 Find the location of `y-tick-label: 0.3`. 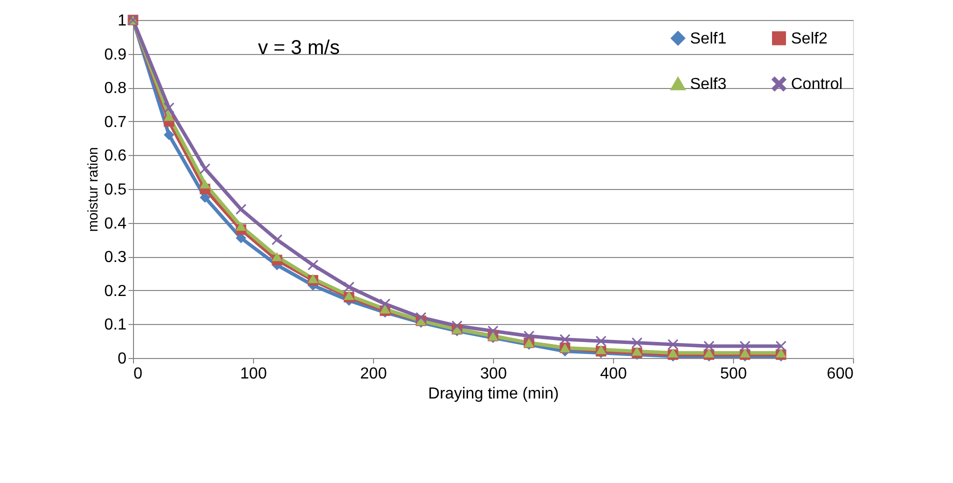

y-tick-label: 0.3 is located at coordinates (115, 257).